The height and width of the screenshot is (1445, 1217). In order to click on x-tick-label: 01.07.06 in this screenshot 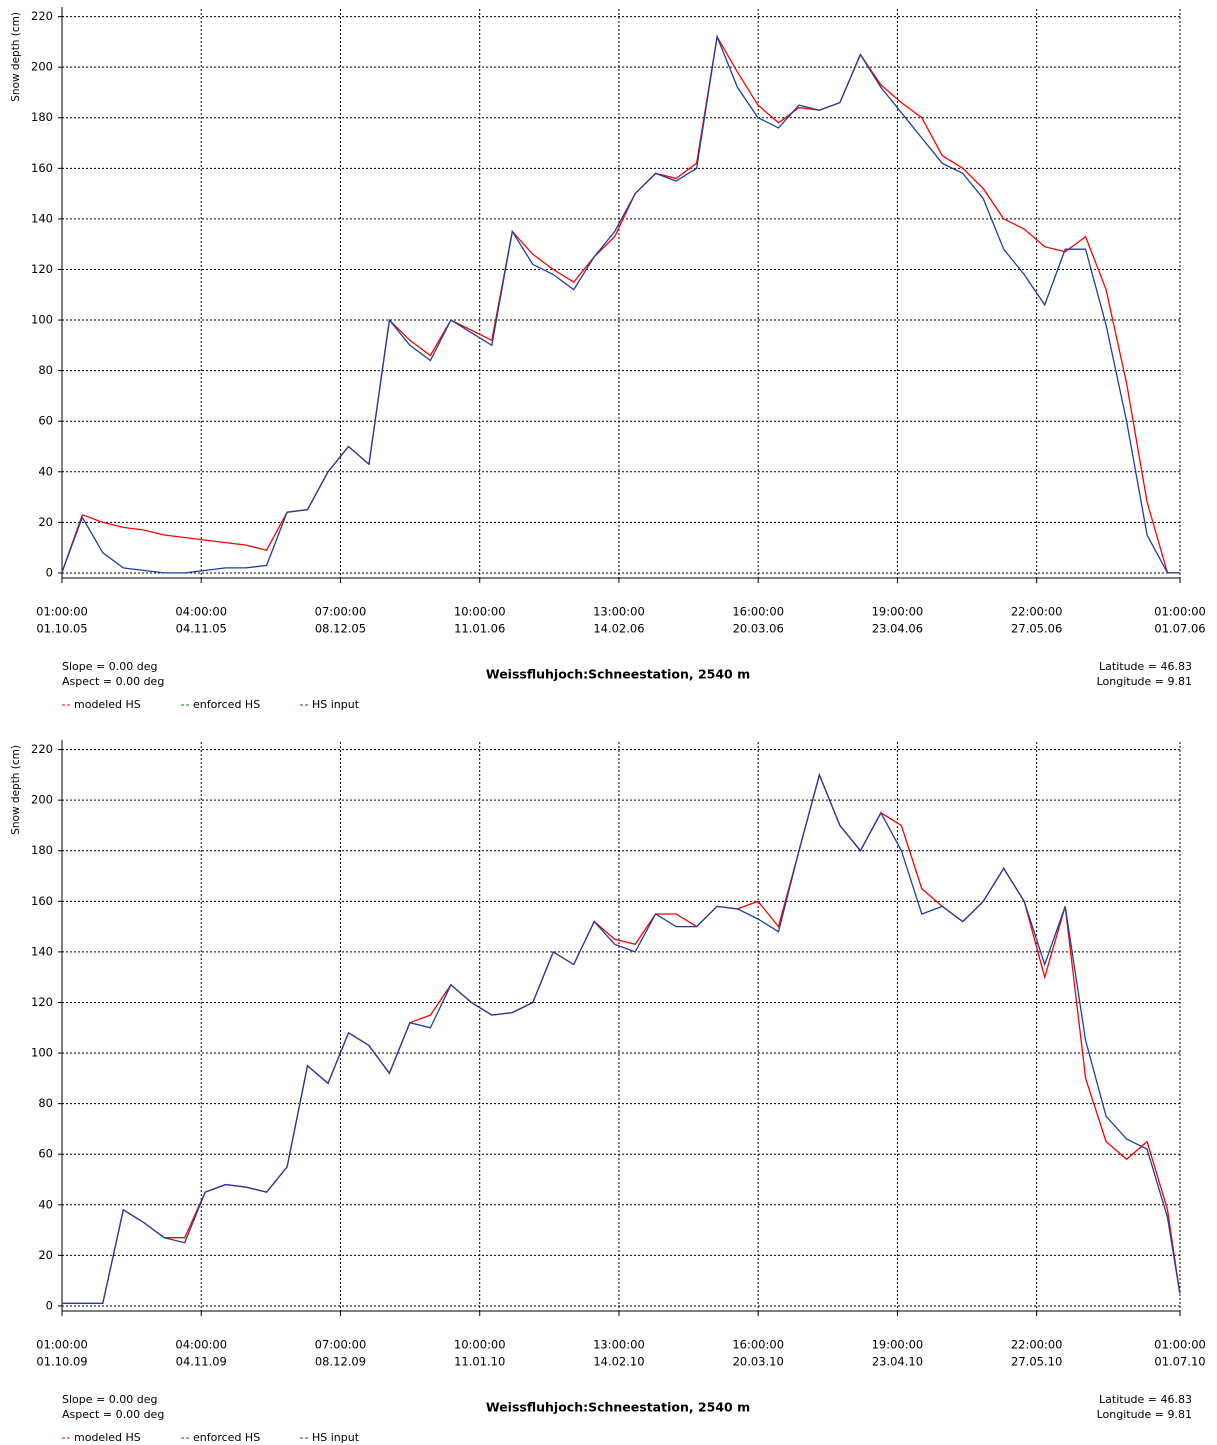, I will do `click(1179, 629)`.